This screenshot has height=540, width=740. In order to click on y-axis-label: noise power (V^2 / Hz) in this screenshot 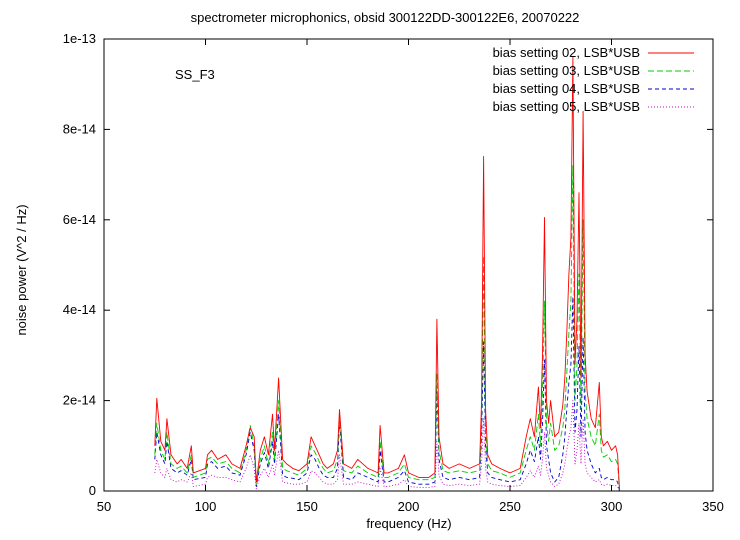, I will do `click(21, 269)`.